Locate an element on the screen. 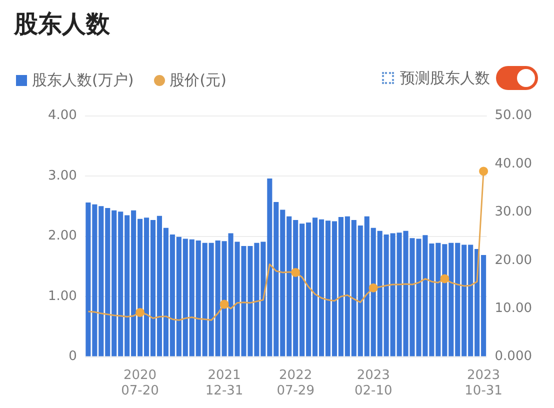  y-tick-label: 2.00 is located at coordinates (62, 236).